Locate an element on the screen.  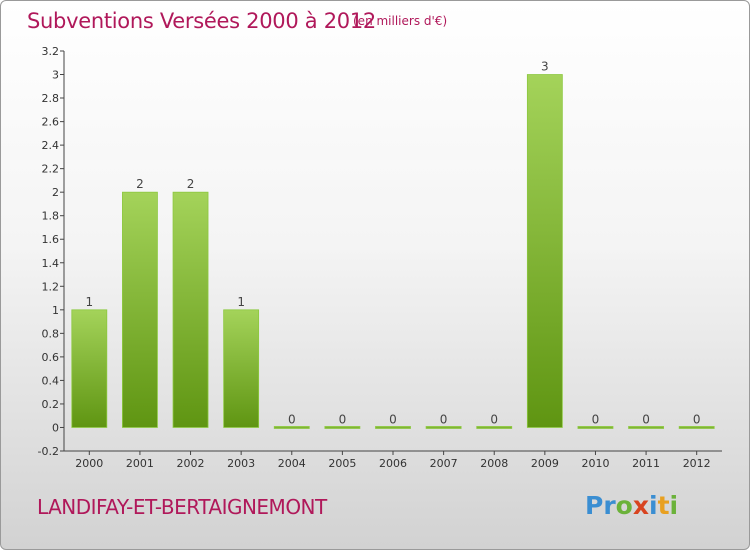
y-tick-label: 2.4 is located at coordinates (51, 145).